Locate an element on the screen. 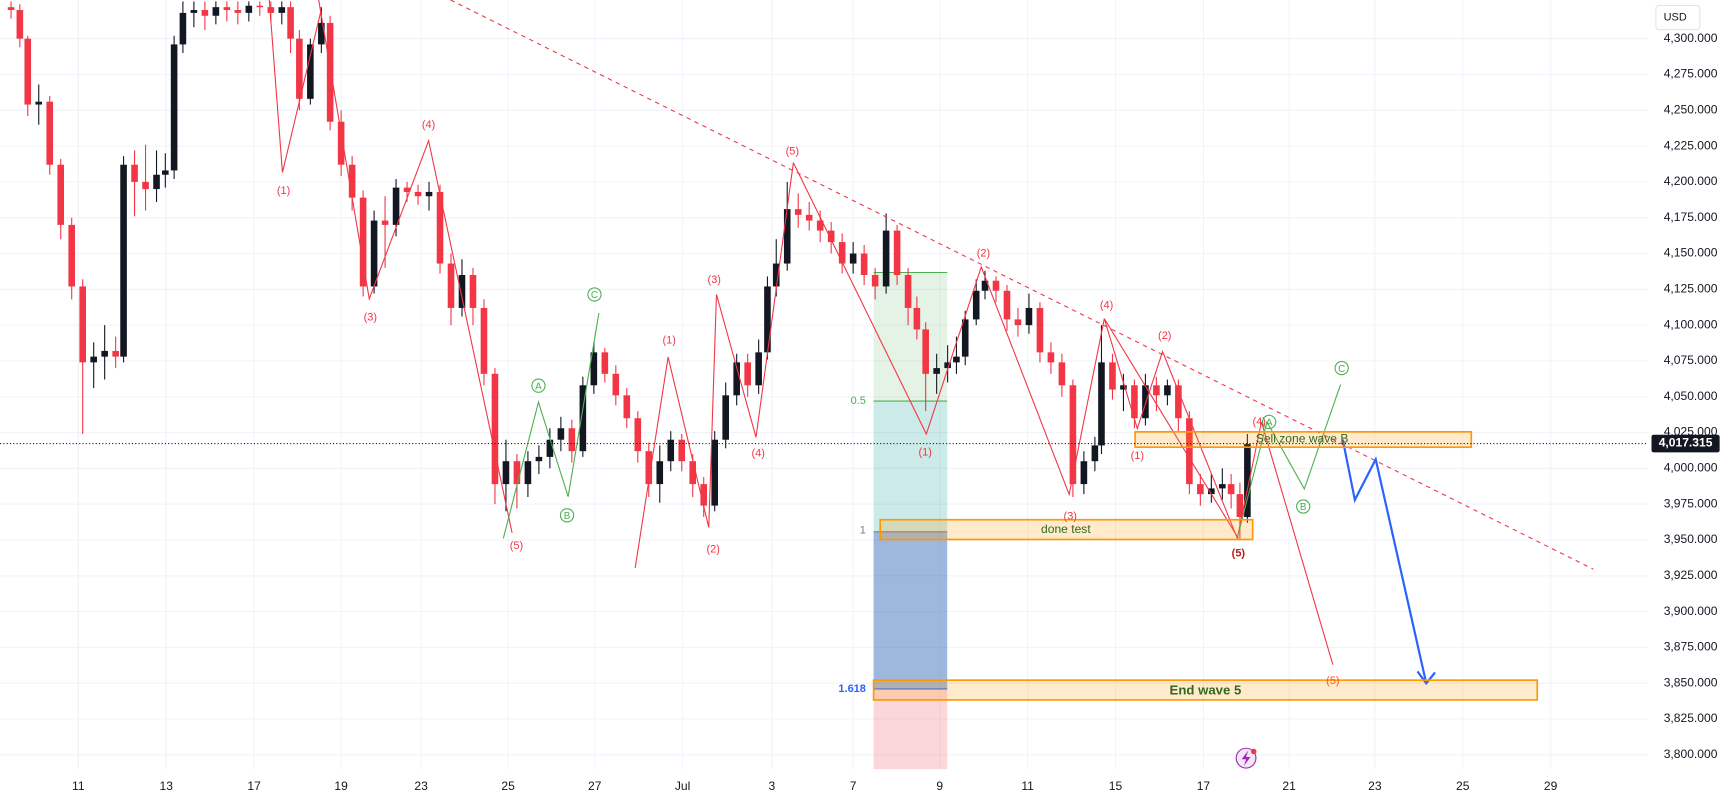 Image resolution: width=1723 pixels, height=801 pixels. abc-label: B is located at coordinates (567, 516).